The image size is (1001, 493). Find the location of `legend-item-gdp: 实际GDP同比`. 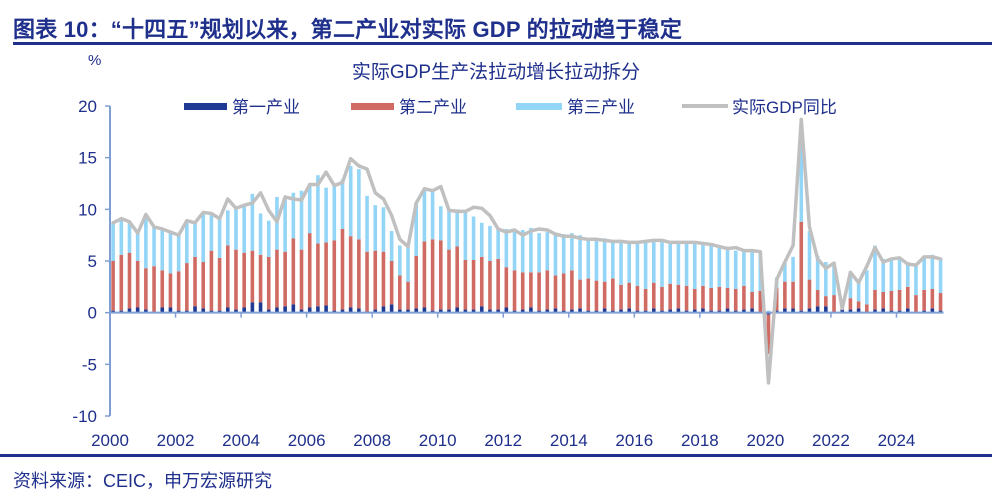

legend-item-gdp: 实际GDP同比 is located at coordinates (759, 107).